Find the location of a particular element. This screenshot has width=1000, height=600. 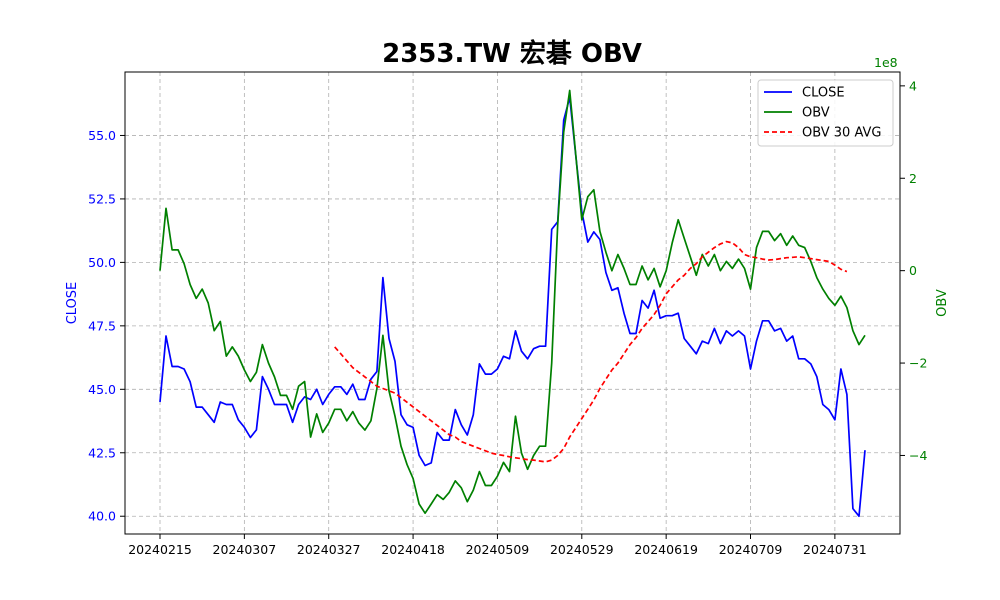

right-axis-multiplier: 1e8 is located at coordinates (886, 62).